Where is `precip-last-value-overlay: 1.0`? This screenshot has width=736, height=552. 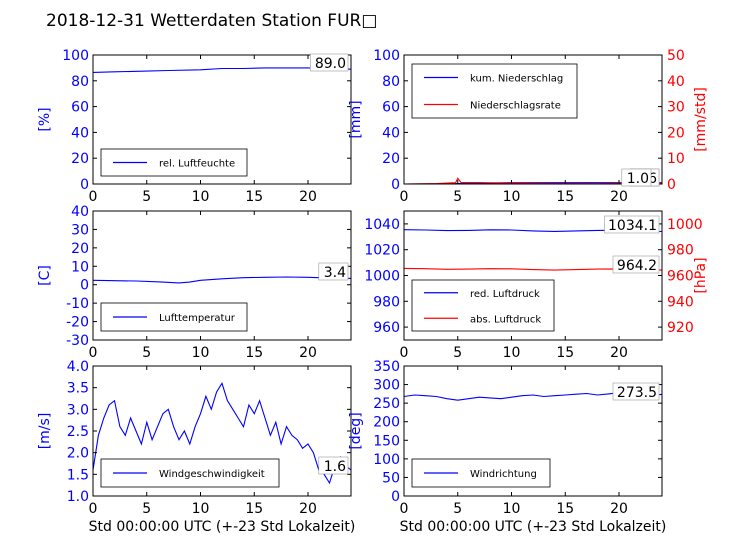 precip-last-value-overlay: 1.0 is located at coordinates (638, 179).